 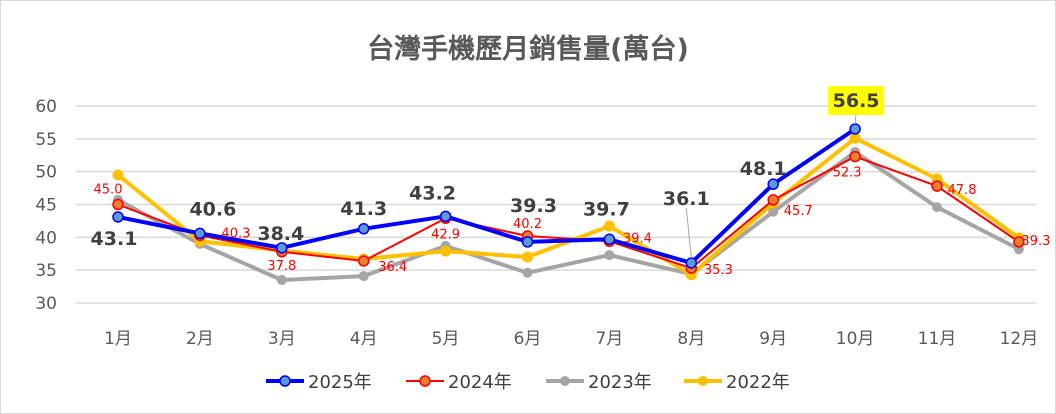 What do you see at coordinates (46, 206) in the screenshot?
I see `y-tick-label: 45` at bounding box center [46, 206].